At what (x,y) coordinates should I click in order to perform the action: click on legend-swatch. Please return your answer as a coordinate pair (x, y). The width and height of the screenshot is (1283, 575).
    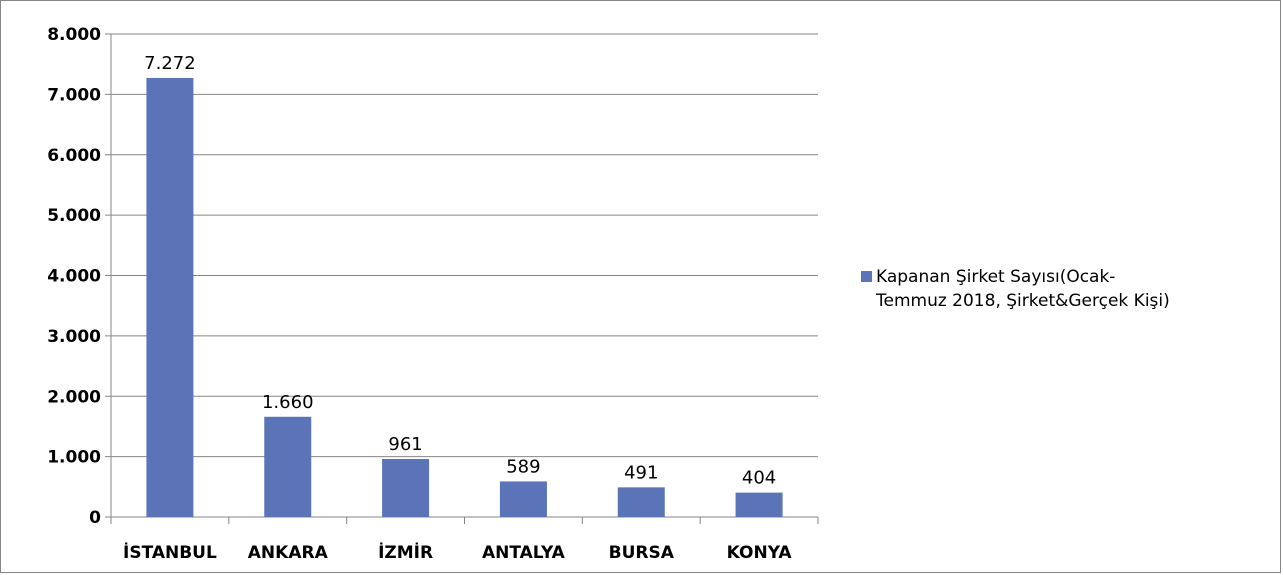
    Looking at the image, I should click on (866, 276).